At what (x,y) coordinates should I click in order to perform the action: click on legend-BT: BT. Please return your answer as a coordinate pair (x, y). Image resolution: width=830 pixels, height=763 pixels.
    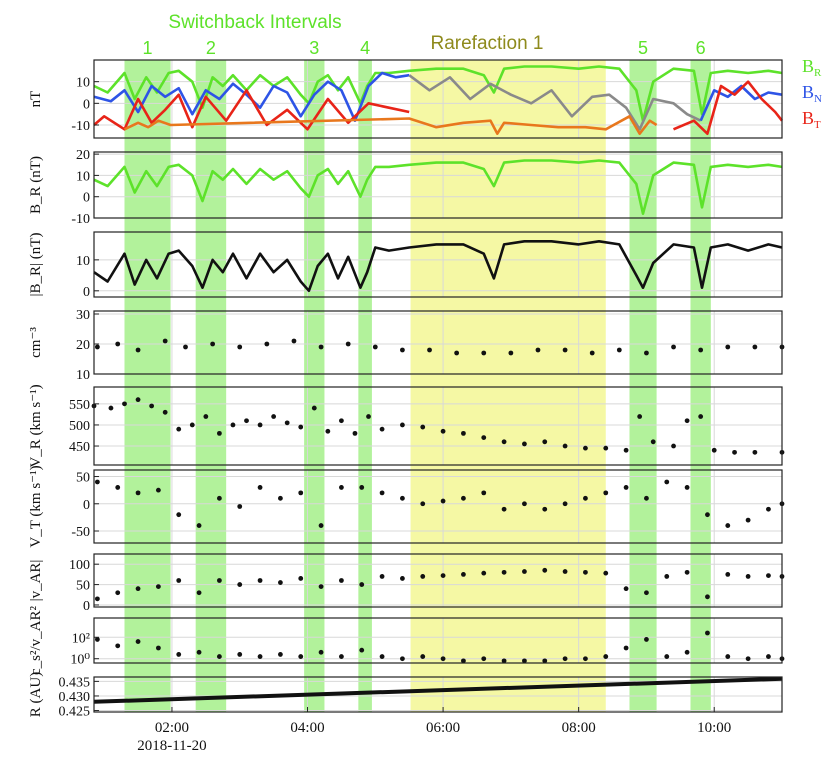
    Looking at the image, I should click on (811, 119).